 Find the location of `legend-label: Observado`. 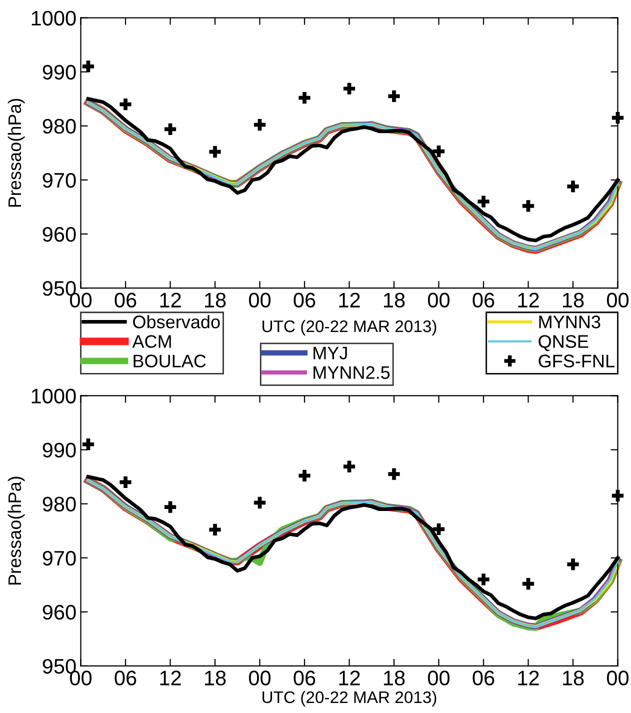

legend-label: Observado is located at coordinates (176, 321).